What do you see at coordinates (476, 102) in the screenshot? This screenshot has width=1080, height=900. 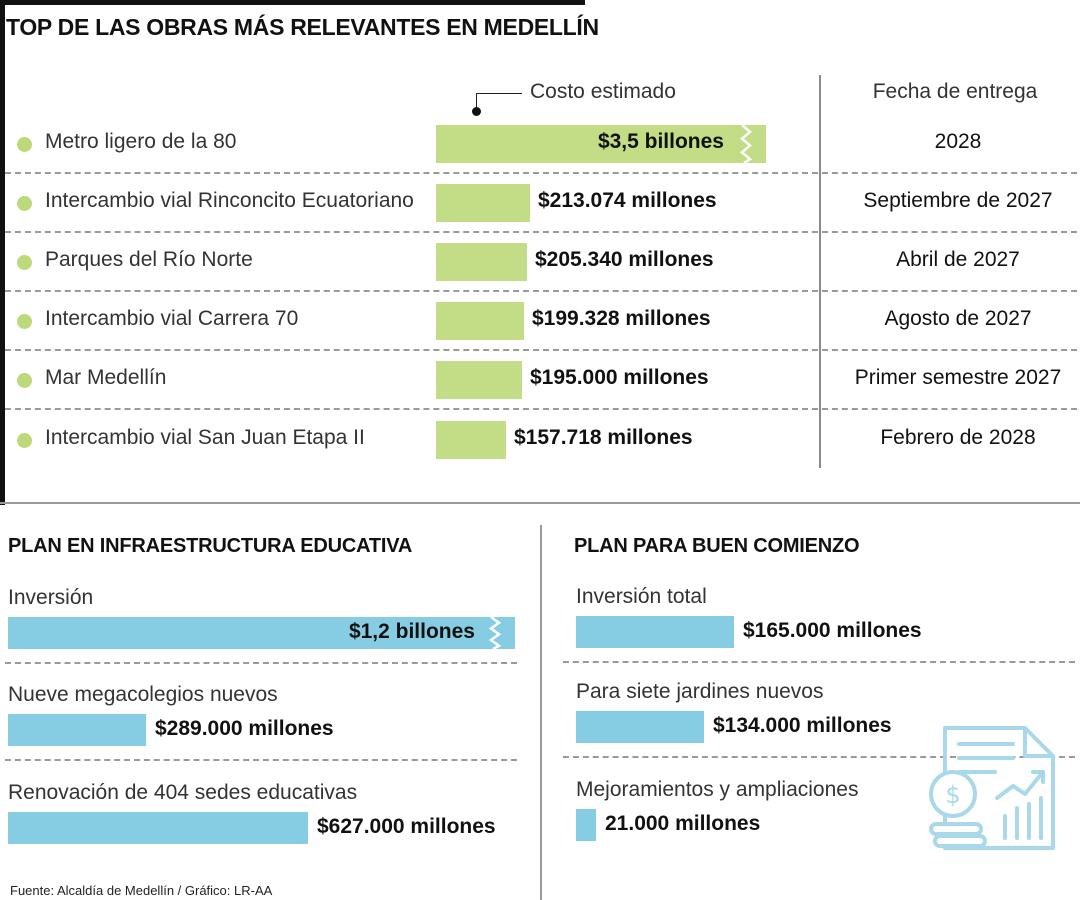 I see `pointer-line` at bounding box center [476, 102].